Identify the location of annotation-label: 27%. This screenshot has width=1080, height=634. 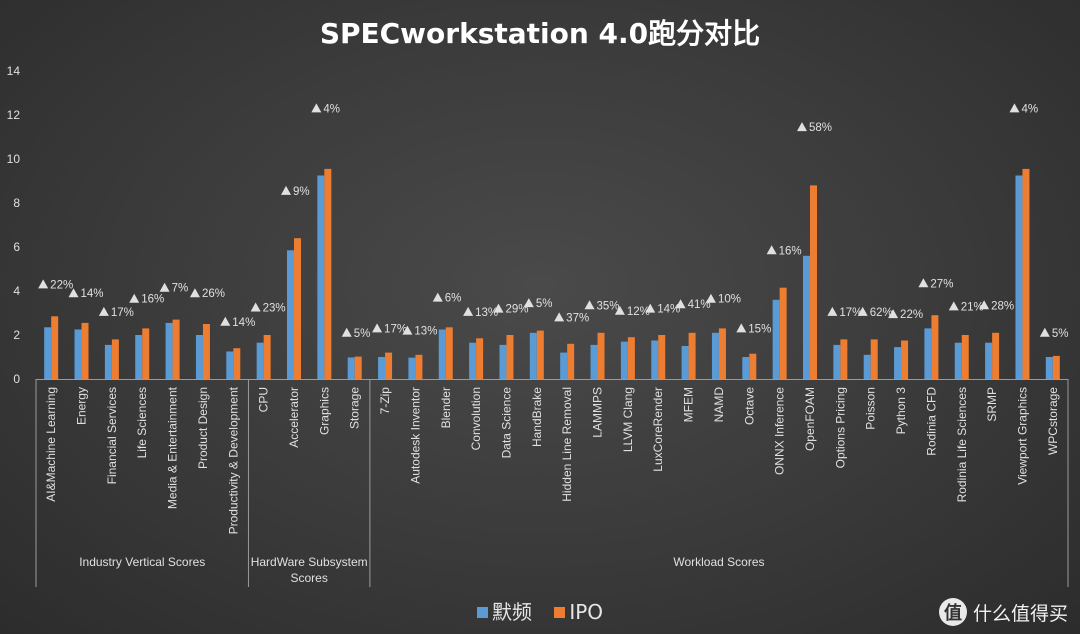
(941, 284).